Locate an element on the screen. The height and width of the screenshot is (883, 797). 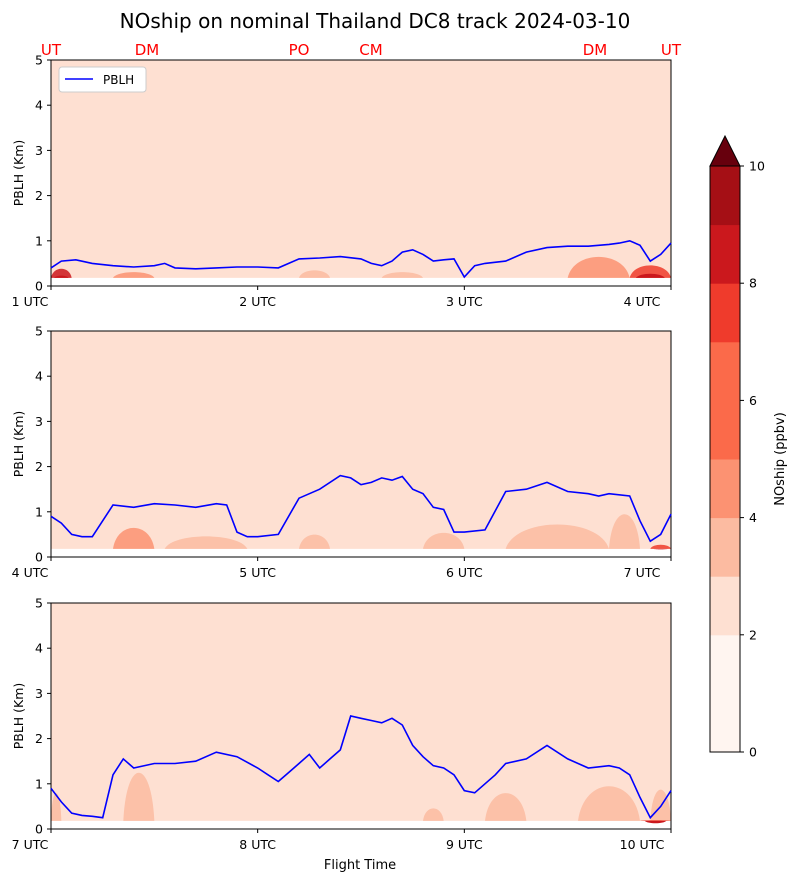
x-axis-label: Flight Time is located at coordinates (360, 865).